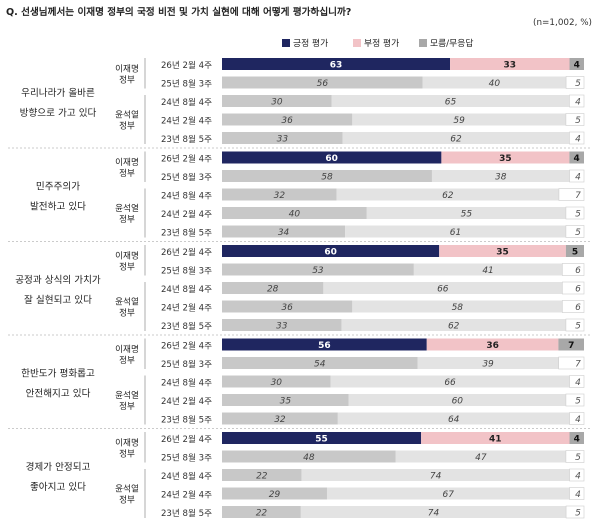  Describe the element at coordinates (286, 42) in the screenshot. I see `legend-swatch-positive` at that location.